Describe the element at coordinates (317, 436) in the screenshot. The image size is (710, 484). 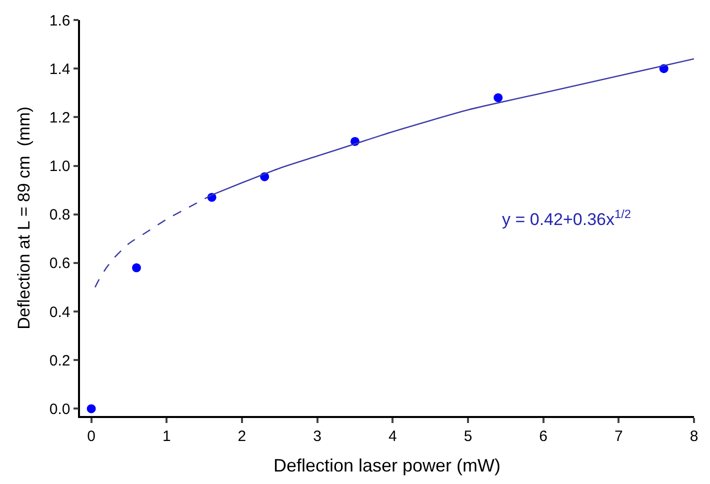
I see `x-tick-label: 3` at that location.